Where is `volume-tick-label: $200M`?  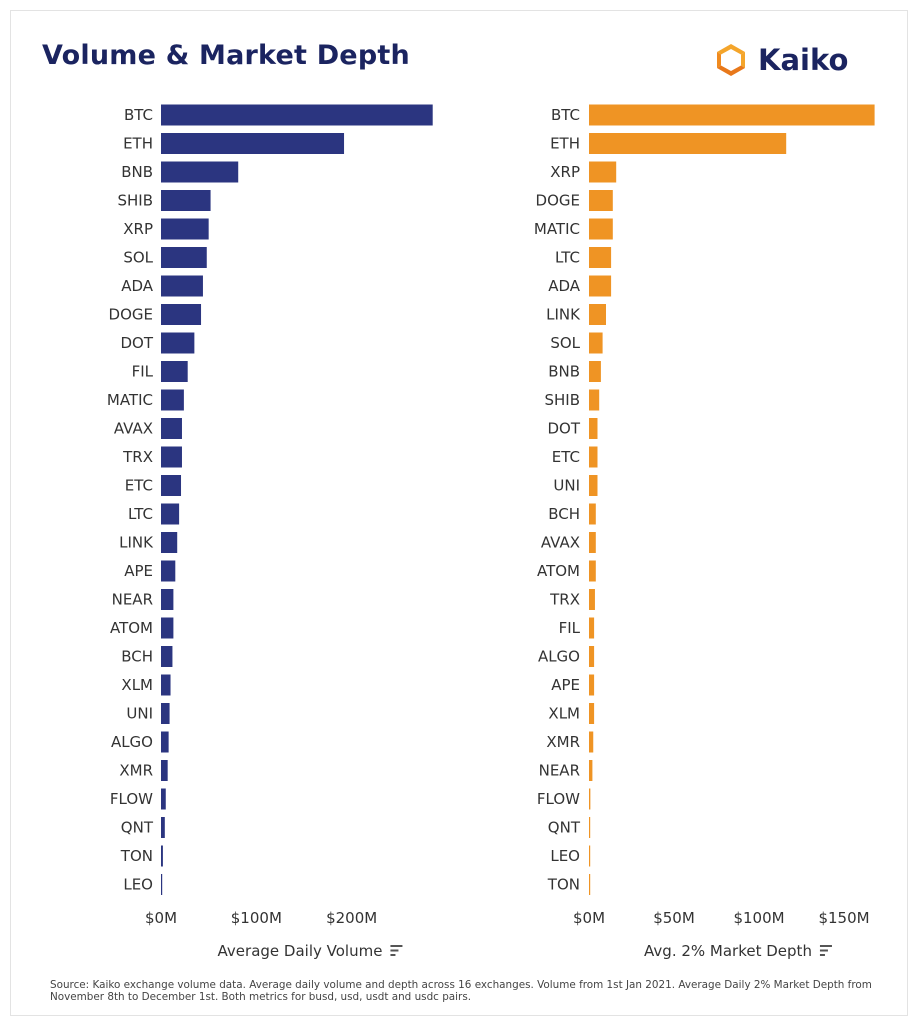 volume-tick-label: $200M is located at coordinates (351, 918).